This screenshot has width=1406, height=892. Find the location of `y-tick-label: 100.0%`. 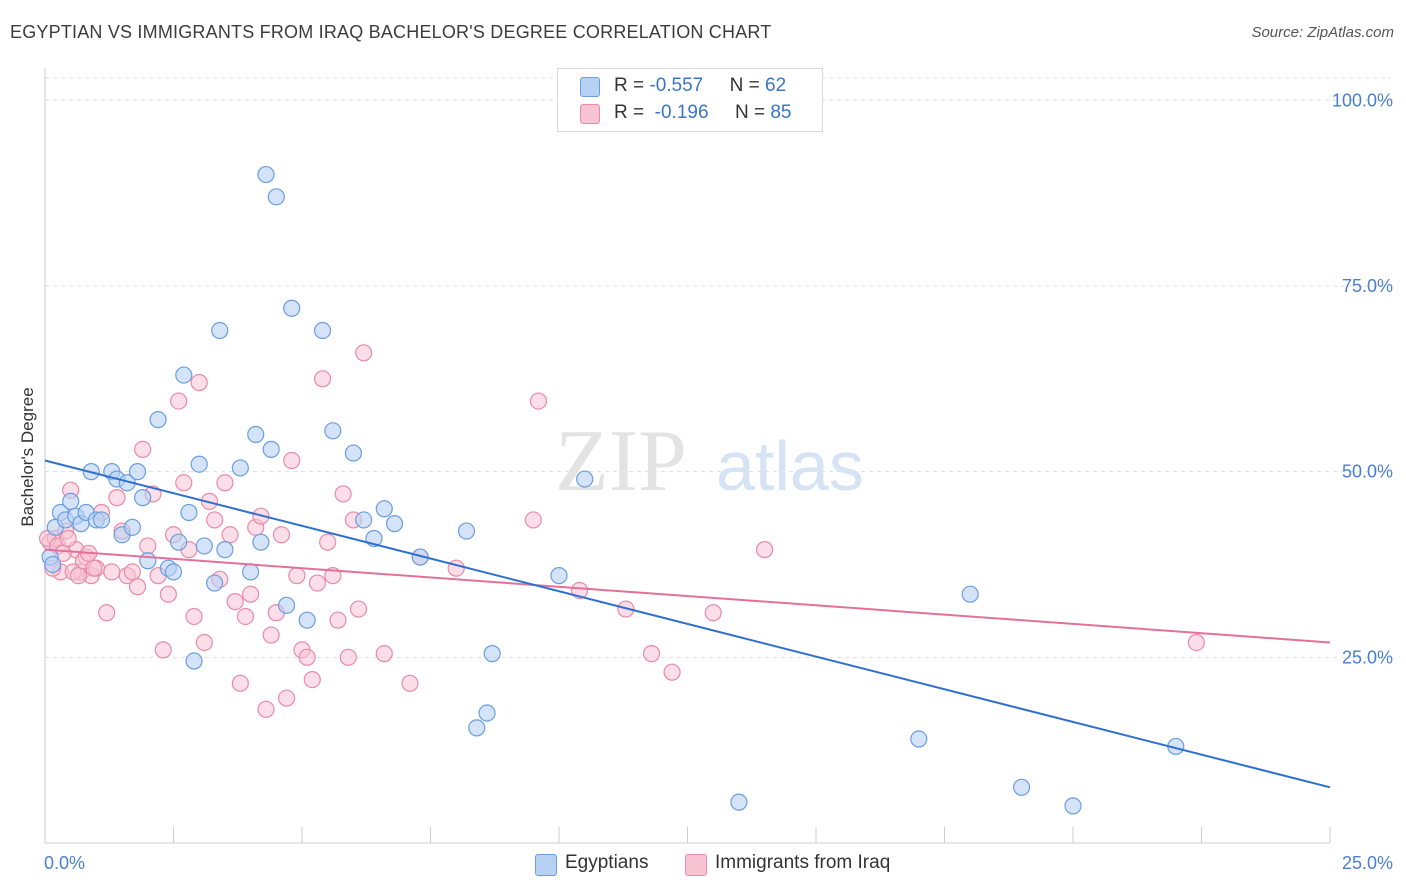

y-tick-label: 100.0% is located at coordinates (1362, 100).